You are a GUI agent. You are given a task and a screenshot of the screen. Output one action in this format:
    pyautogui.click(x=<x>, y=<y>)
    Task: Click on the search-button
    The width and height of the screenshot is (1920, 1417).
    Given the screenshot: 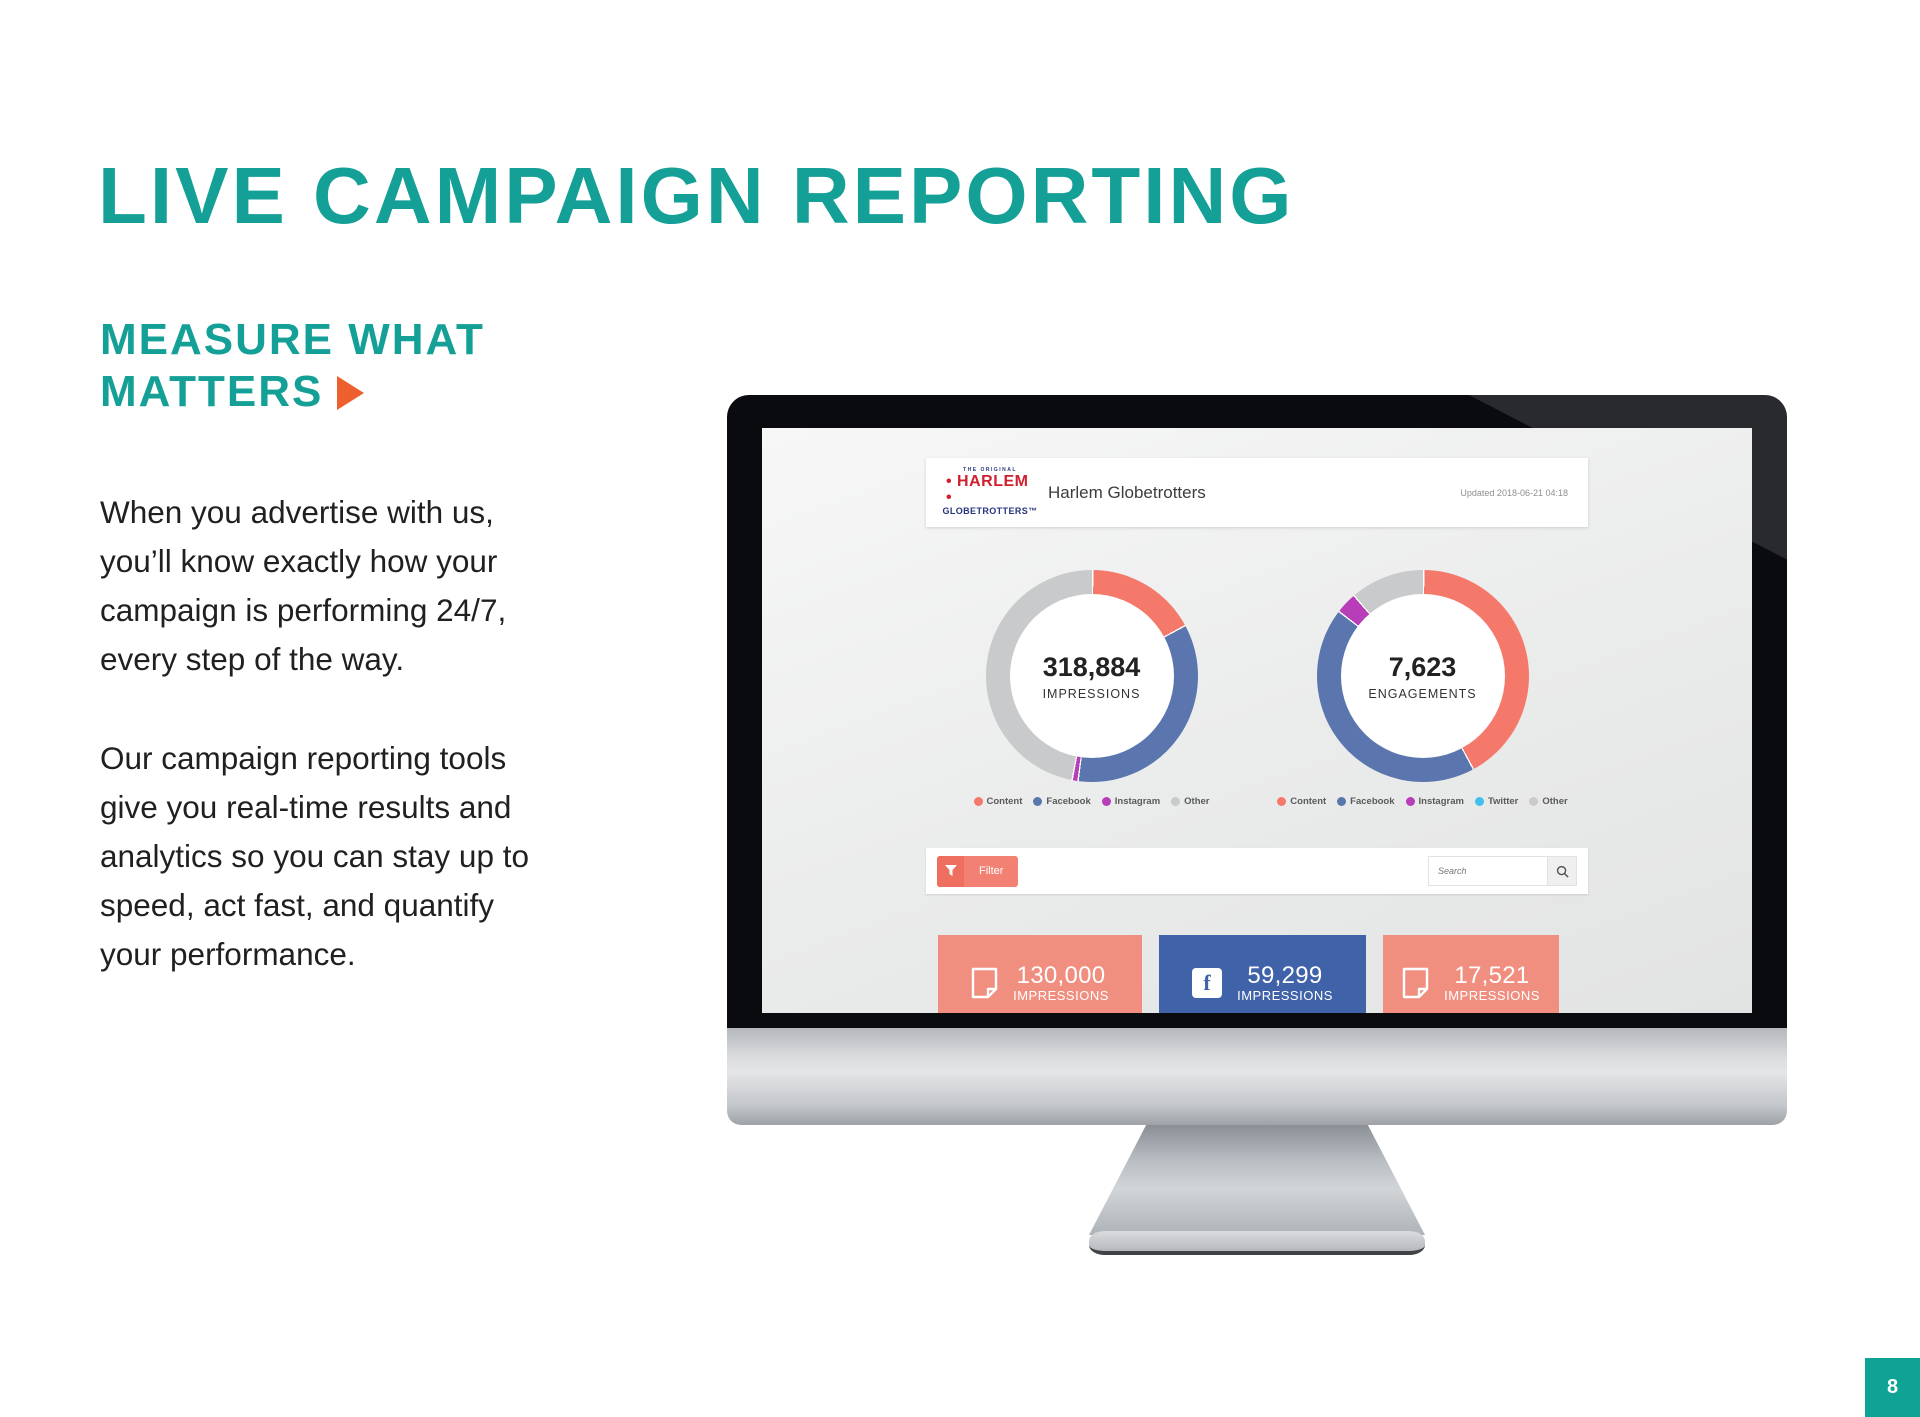 What is the action you would take?
    pyautogui.click(x=1562, y=871)
    